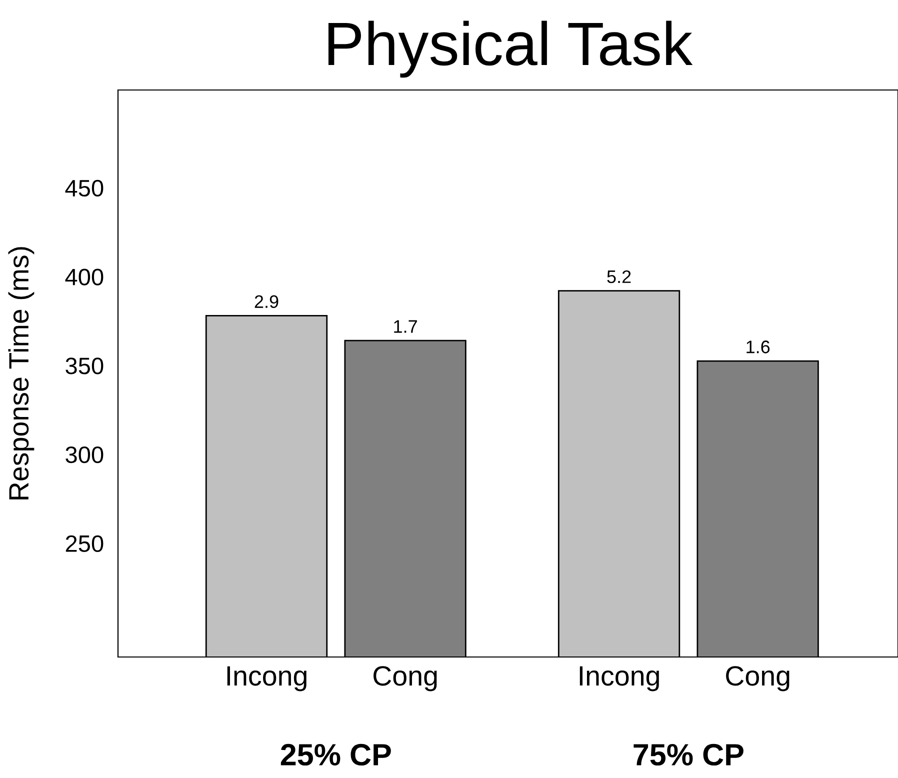 Image resolution: width=898 pixels, height=778 pixels. I want to click on annotation: 1.6, so click(758, 347).